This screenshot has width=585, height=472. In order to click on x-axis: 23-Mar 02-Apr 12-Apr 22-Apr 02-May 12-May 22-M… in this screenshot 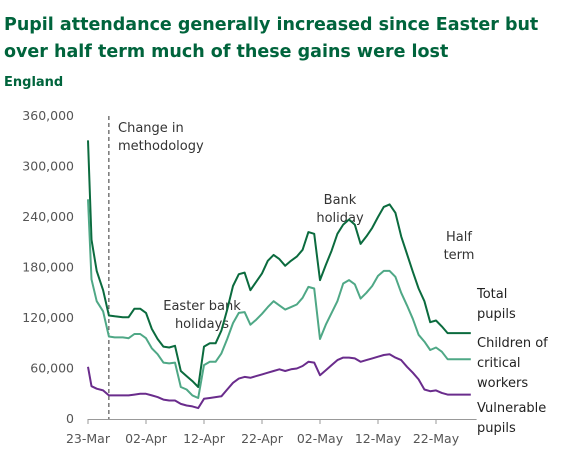, I will do `click(271, 432)`.